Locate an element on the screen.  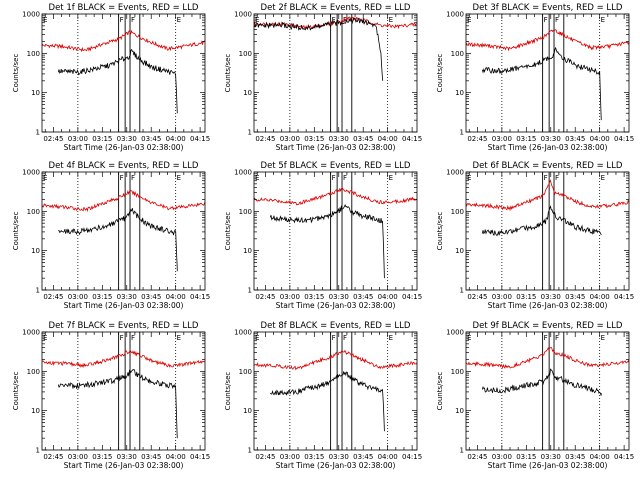
lld-series-line is located at coordinates (123, 200).